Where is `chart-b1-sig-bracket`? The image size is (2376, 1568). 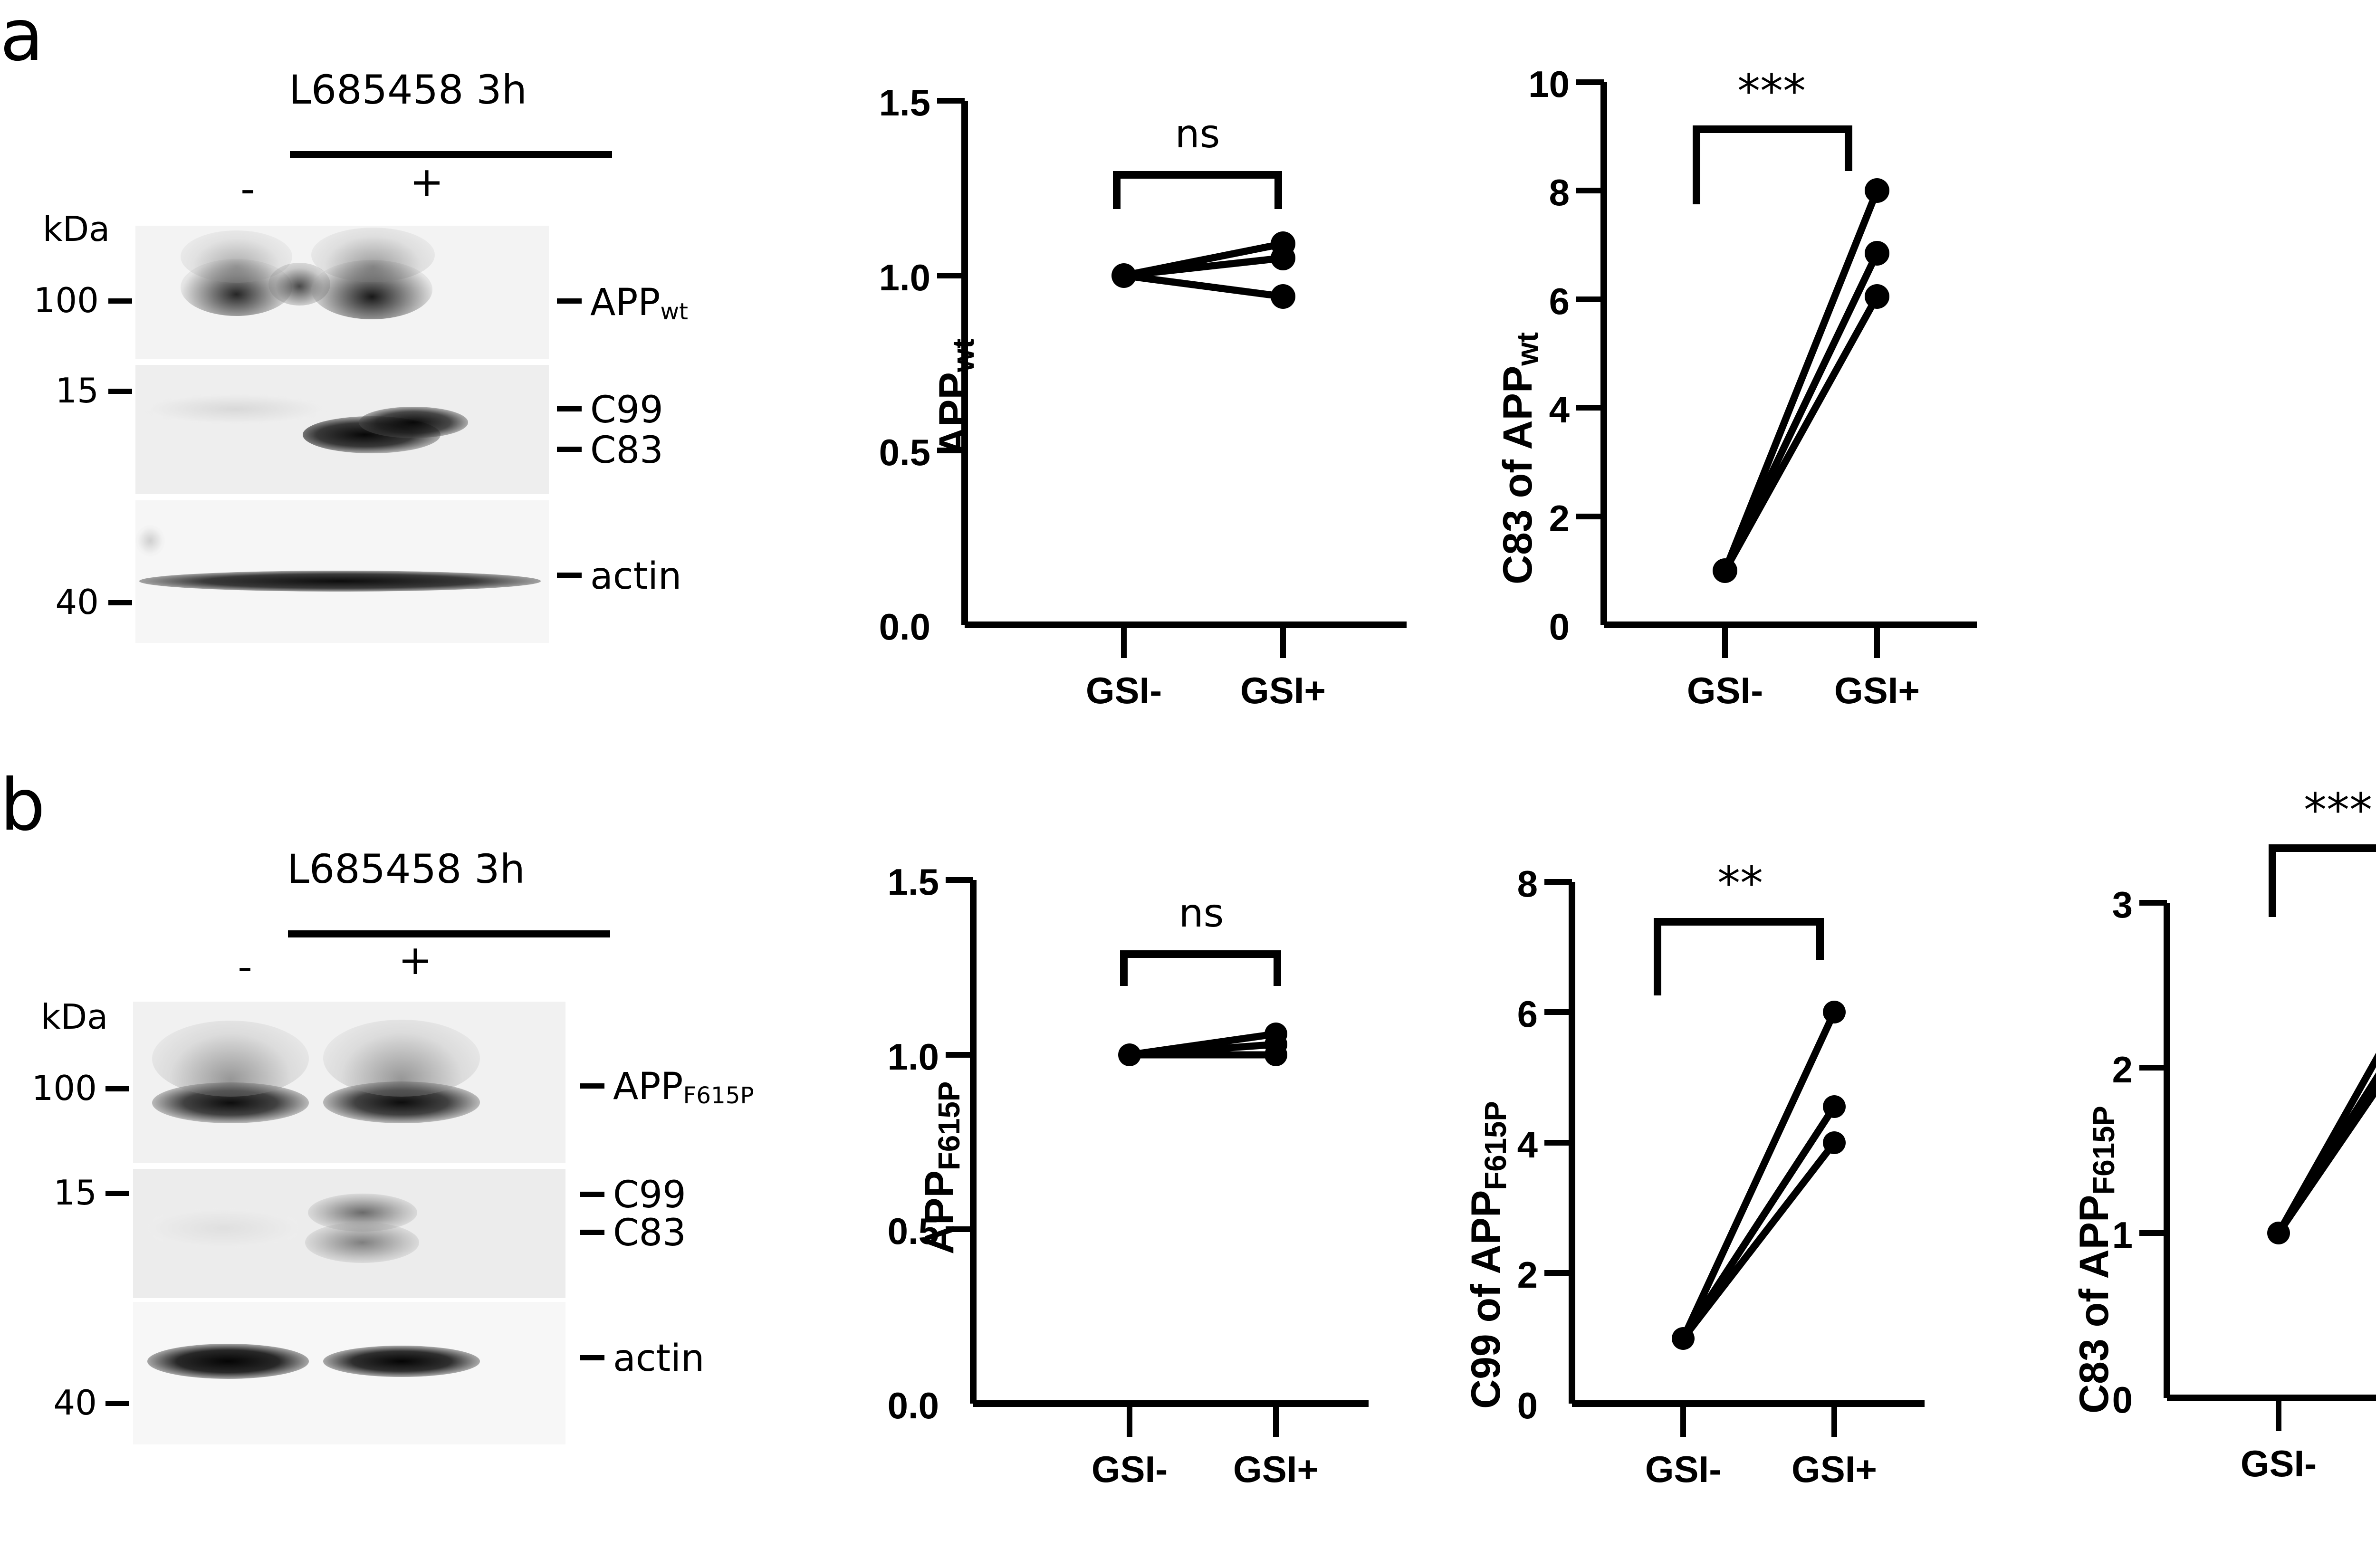
chart-b1-sig-bracket is located at coordinates (1200, 968).